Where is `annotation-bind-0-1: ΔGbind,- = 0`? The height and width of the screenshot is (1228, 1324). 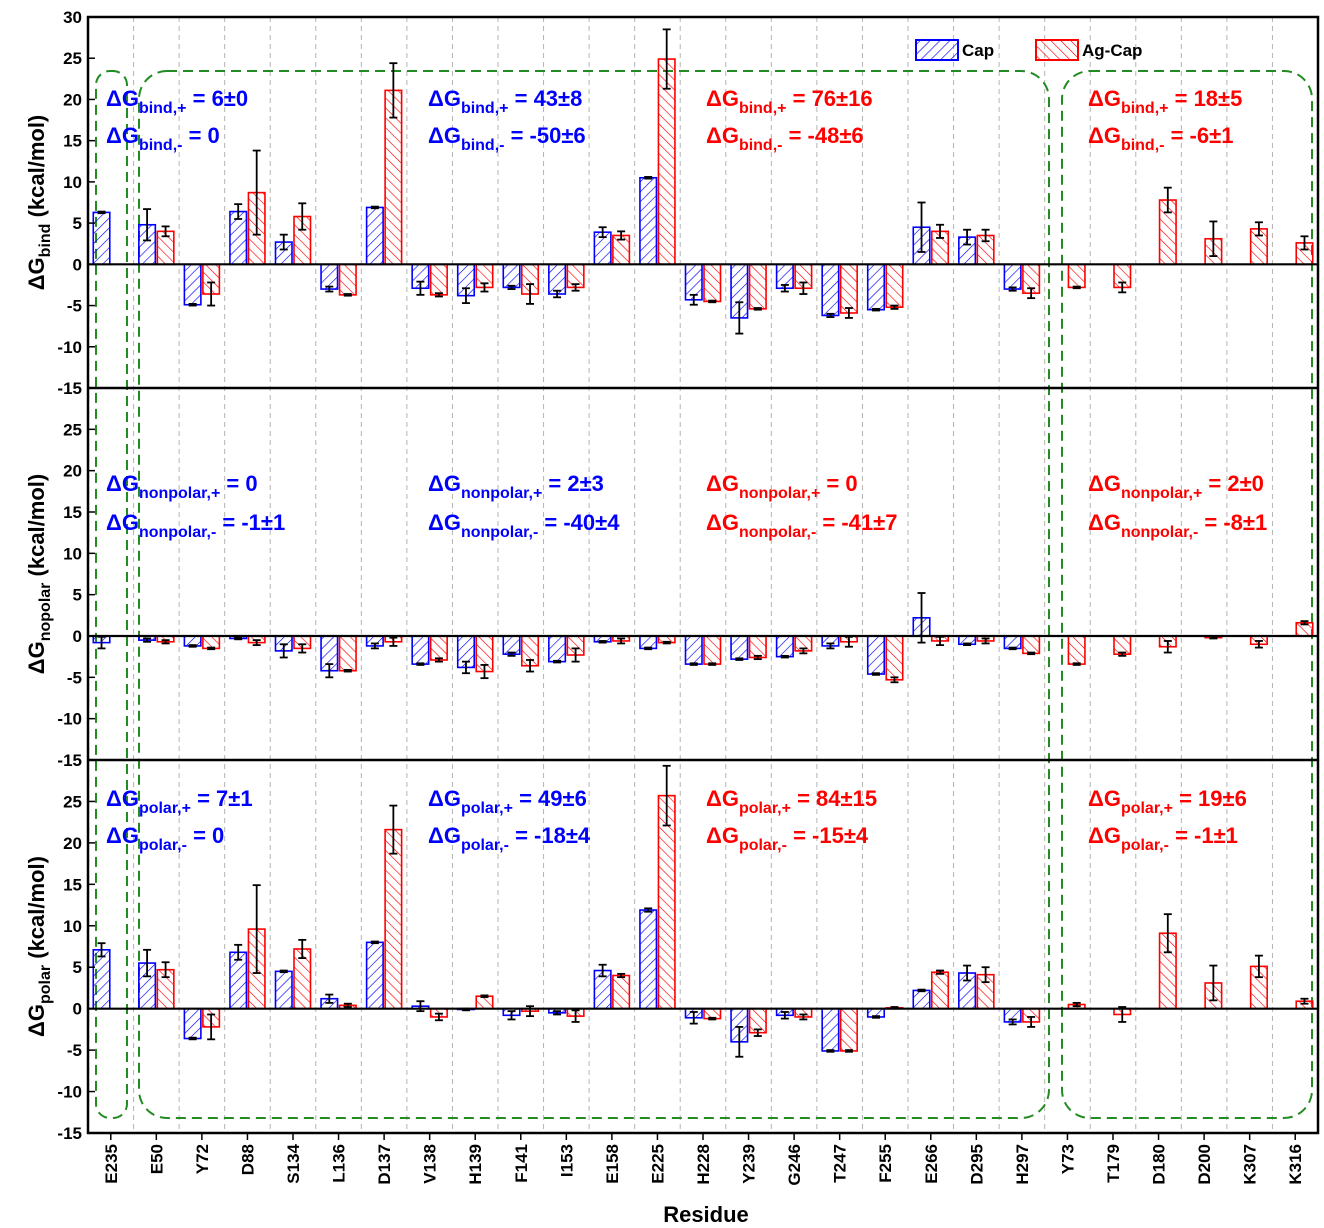
annotation-bind-0-1: ΔGbind,- = 0 is located at coordinates (163, 138).